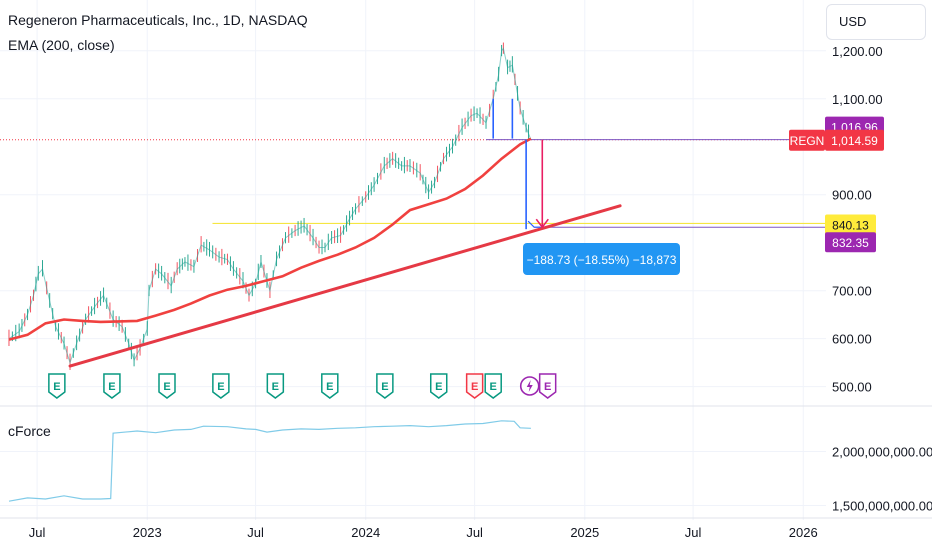  What do you see at coordinates (365, 532) in the screenshot?
I see `time-axis-tick-label: 2024` at bounding box center [365, 532].